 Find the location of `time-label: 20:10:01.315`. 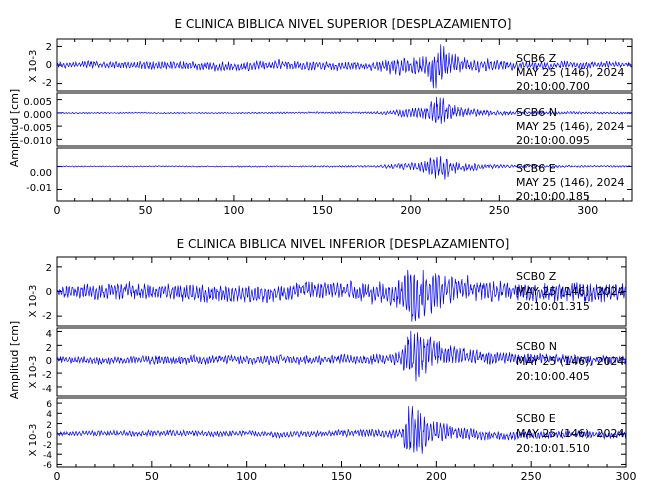

time-label: 20:10:01.315 is located at coordinates (553, 306).